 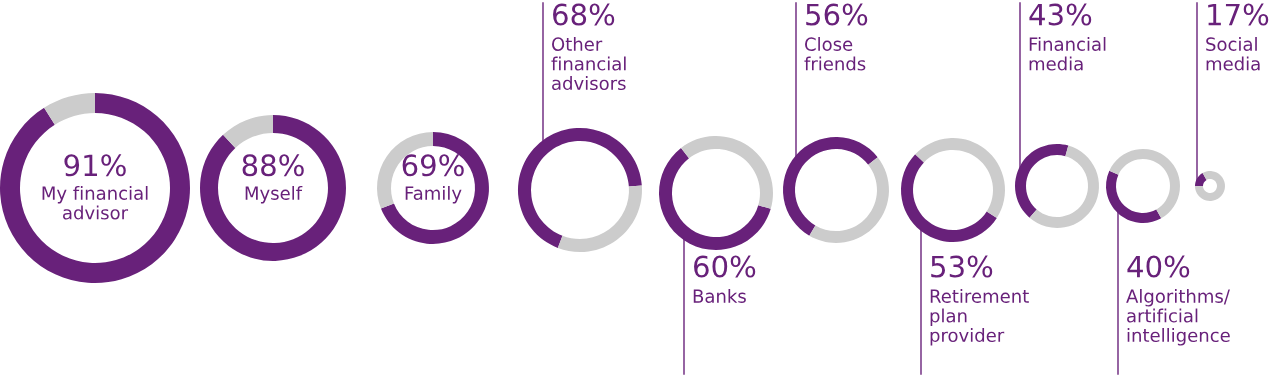 I want to click on data-label: 40%, so click(x=1158, y=266).